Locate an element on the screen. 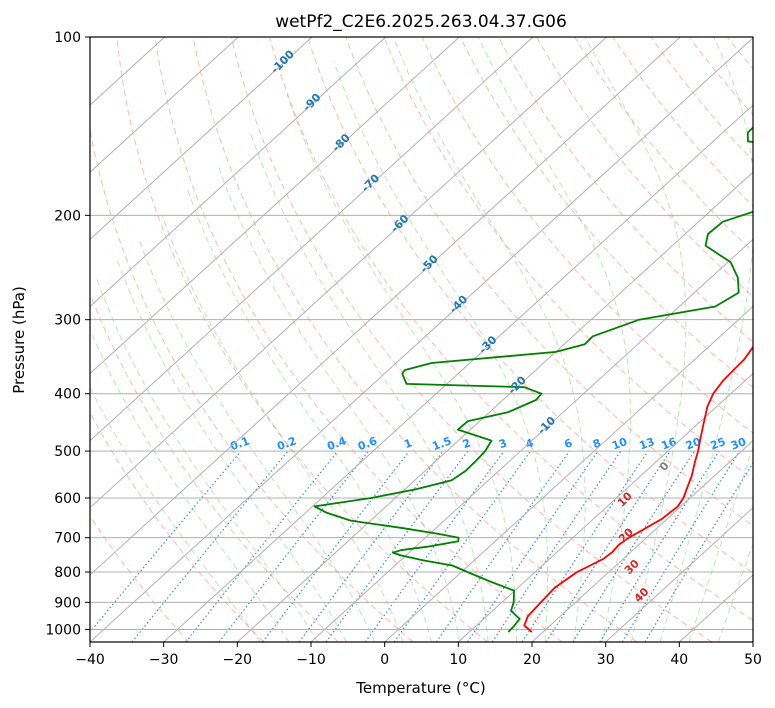 The height and width of the screenshot is (708, 775). mixing-ratio-label: 4 is located at coordinates (530, 443).